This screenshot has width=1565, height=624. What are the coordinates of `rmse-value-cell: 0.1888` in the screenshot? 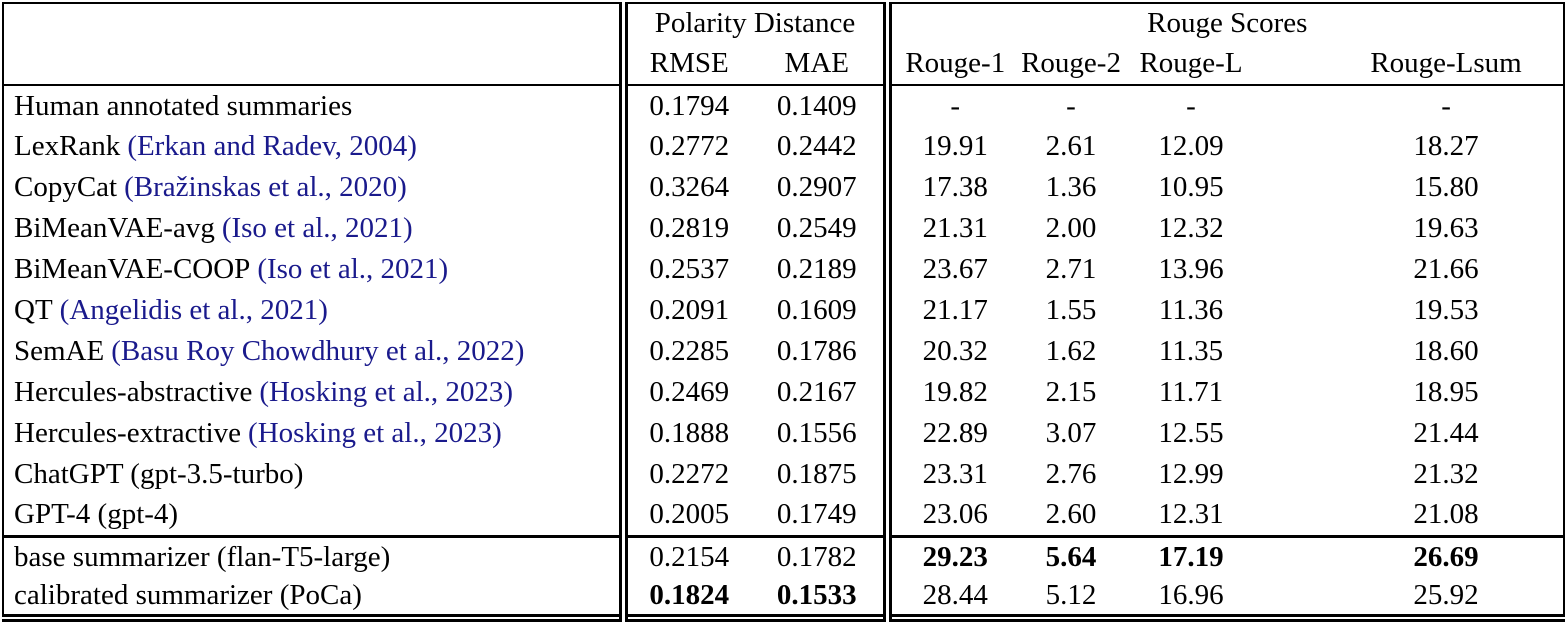 It's located at (684, 433).